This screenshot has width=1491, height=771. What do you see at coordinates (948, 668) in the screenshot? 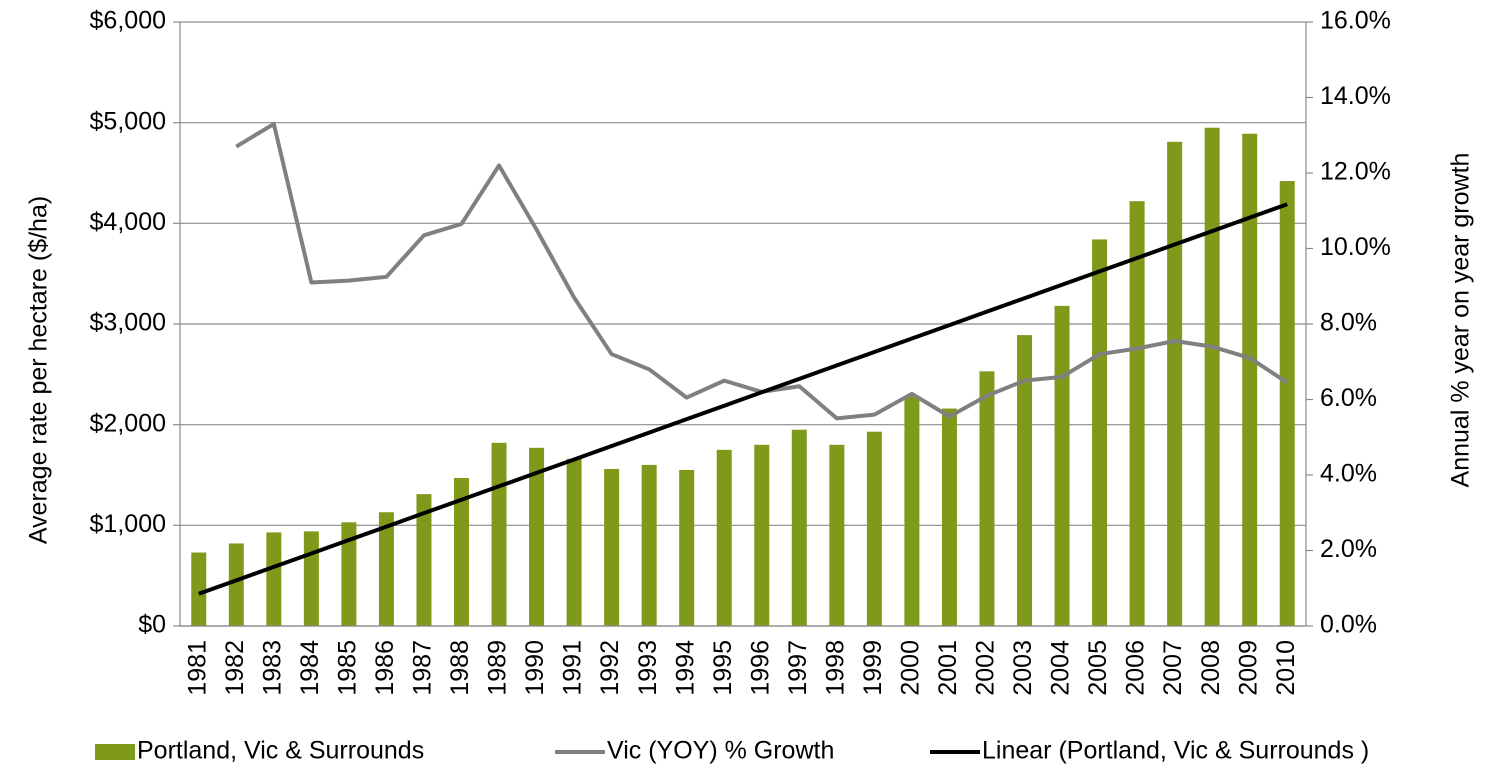
I see `x-tick-label: 2001` at bounding box center [948, 668].